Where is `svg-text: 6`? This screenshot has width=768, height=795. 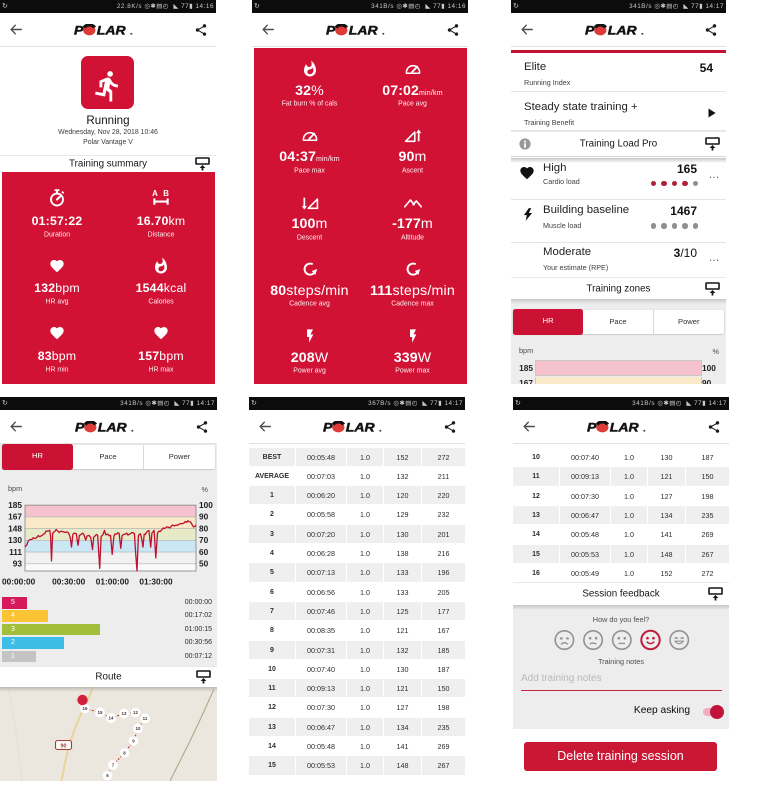 svg-text: 6 is located at coordinates (107, 775).